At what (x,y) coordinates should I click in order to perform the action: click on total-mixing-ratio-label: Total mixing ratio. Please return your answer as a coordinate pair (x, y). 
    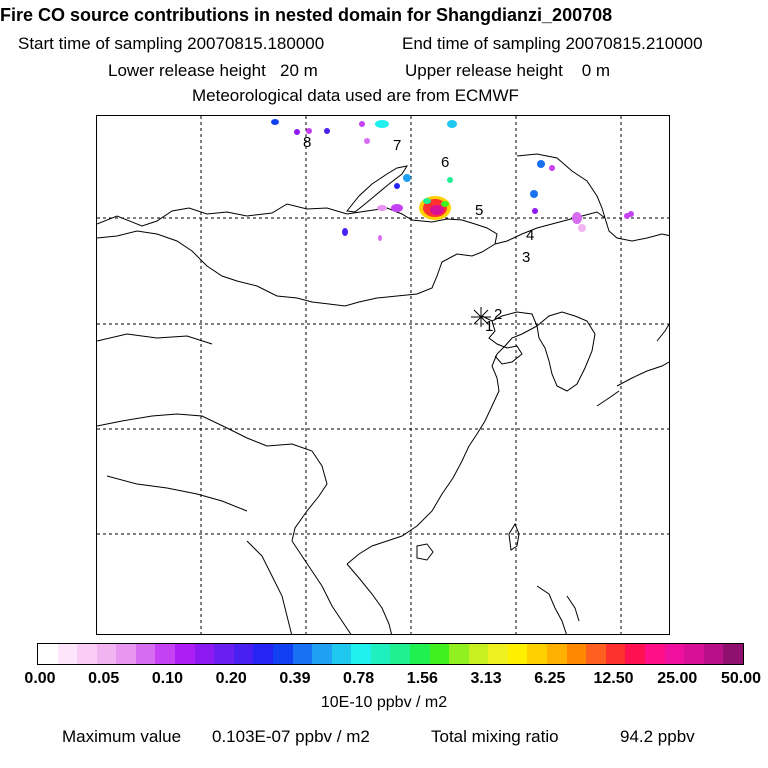
    Looking at the image, I should click on (495, 736).